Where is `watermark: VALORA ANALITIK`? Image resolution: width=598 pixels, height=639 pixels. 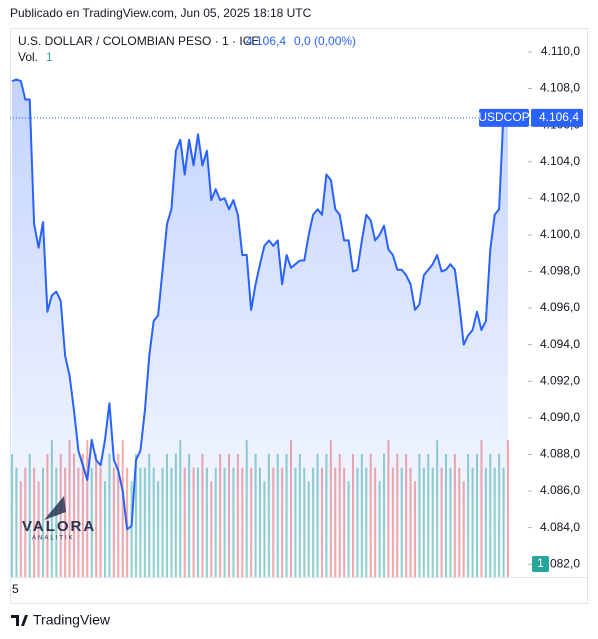
watermark: VALORA ANALITIK is located at coordinates (59, 519).